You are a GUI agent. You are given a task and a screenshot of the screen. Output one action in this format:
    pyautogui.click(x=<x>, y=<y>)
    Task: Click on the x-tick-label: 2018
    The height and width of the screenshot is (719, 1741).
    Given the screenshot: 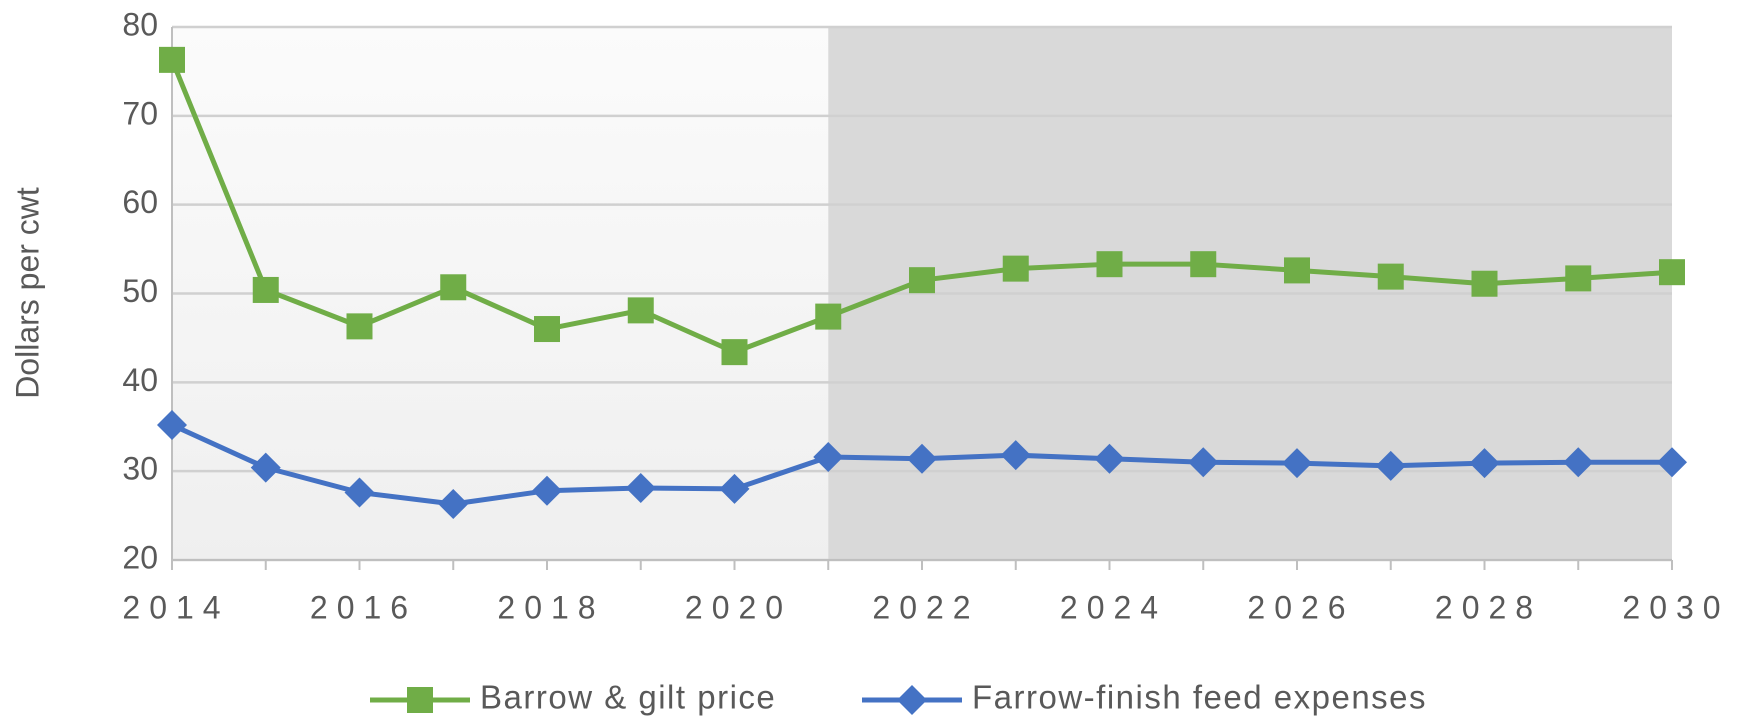 What is the action you would take?
    pyautogui.click(x=550, y=607)
    